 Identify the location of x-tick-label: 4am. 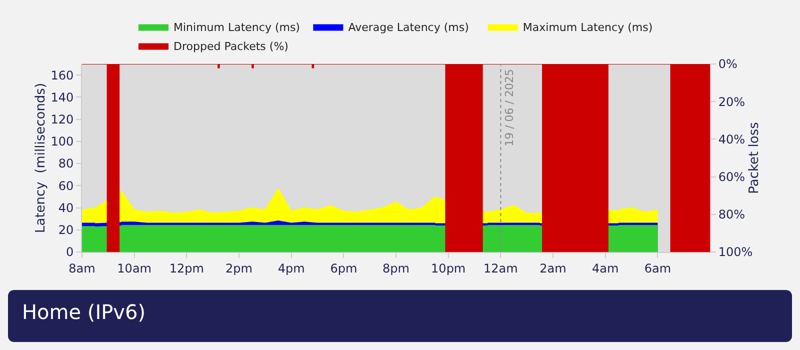
(605, 268).